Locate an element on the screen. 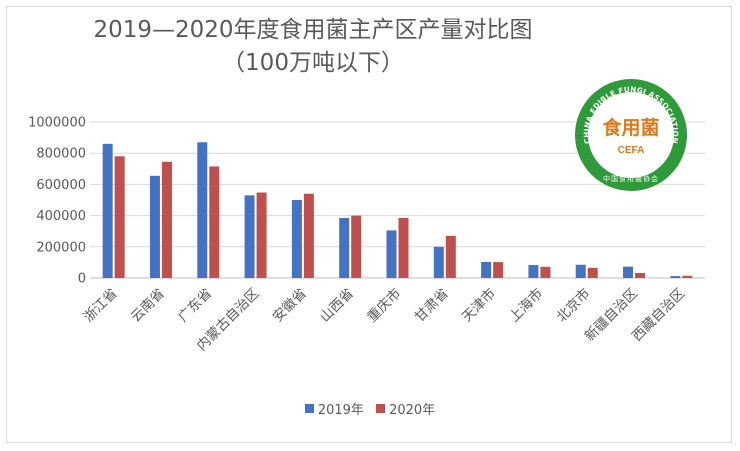 This screenshot has height=451, width=740. y-tick-label: 400000 is located at coordinates (61, 216).